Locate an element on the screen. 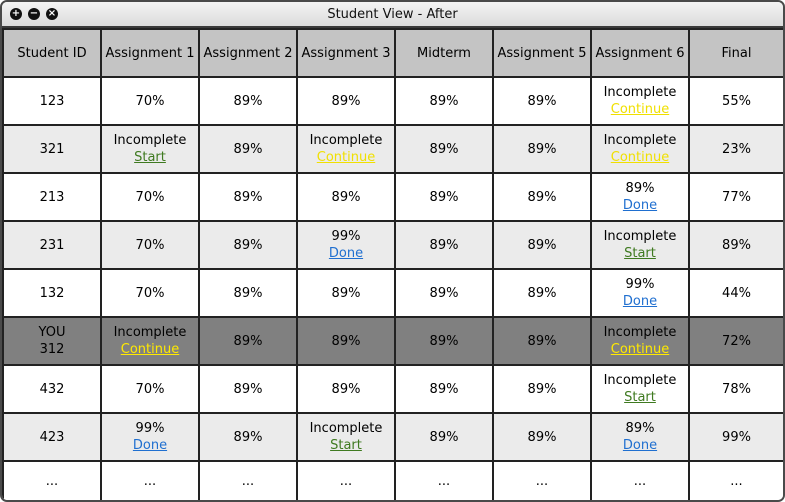 The height and width of the screenshot is (502, 785). cell-student-id: 213 is located at coordinates (52, 197).